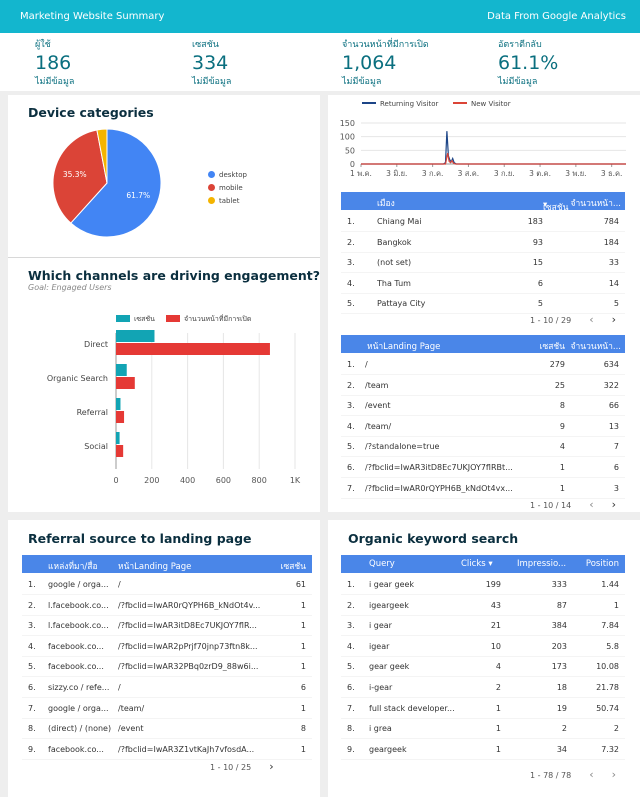 The image size is (640, 797). I want to click on table-row: 6. /?fbclid=IwAR3itD8Ec7UKJOY7flRBt... 1 6, so click(483, 468).